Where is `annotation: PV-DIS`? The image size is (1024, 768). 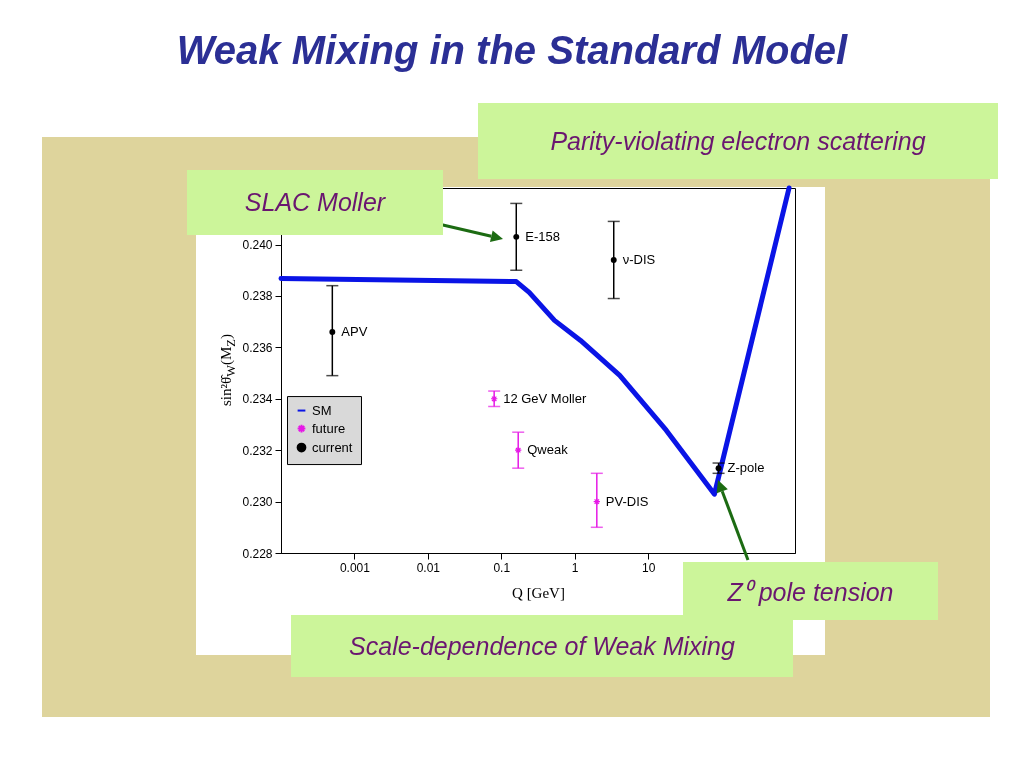 annotation: PV-DIS is located at coordinates (627, 501).